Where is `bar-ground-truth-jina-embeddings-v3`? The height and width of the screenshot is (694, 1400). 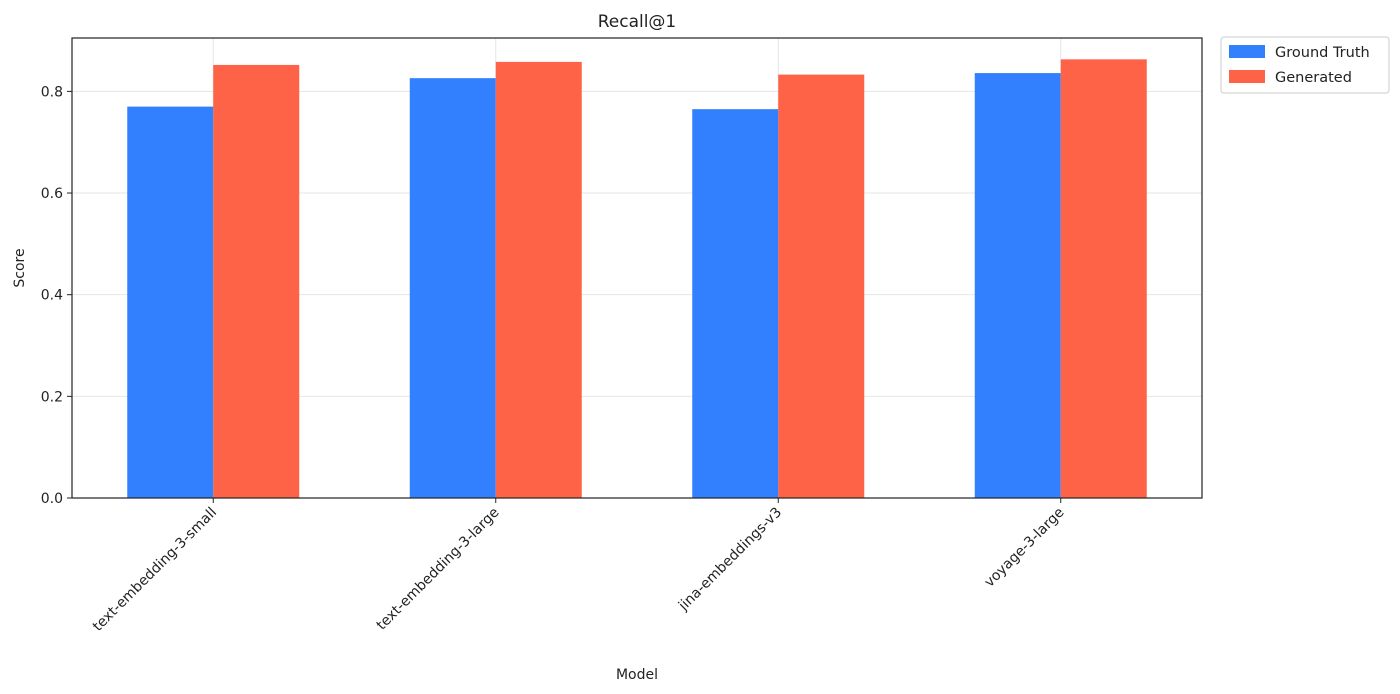 bar-ground-truth-jina-embeddings-v3 is located at coordinates (735, 303).